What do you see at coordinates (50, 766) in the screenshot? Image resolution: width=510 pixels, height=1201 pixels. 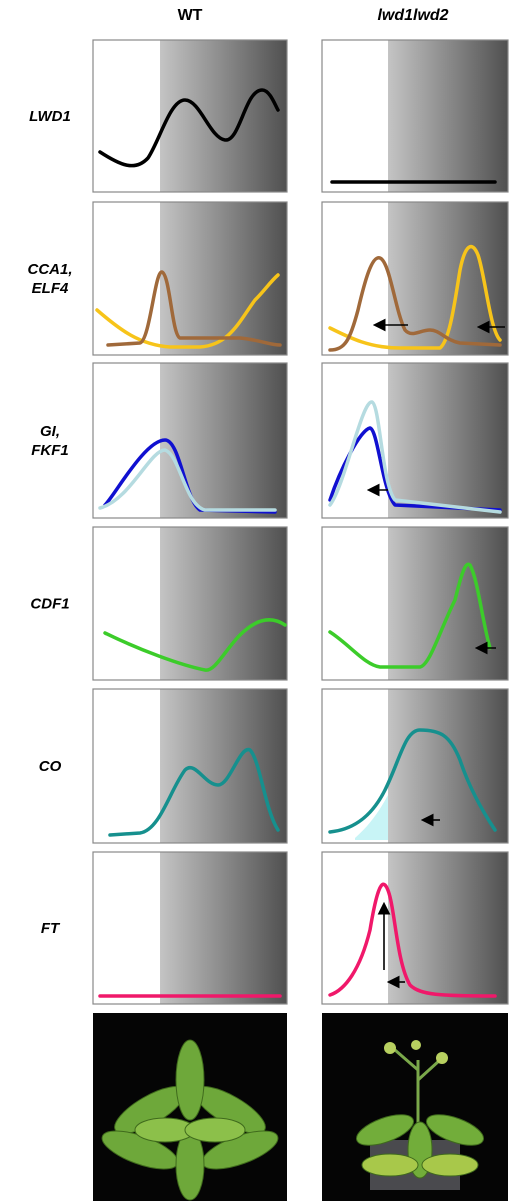 I see `row-label: CO` at bounding box center [50, 766].